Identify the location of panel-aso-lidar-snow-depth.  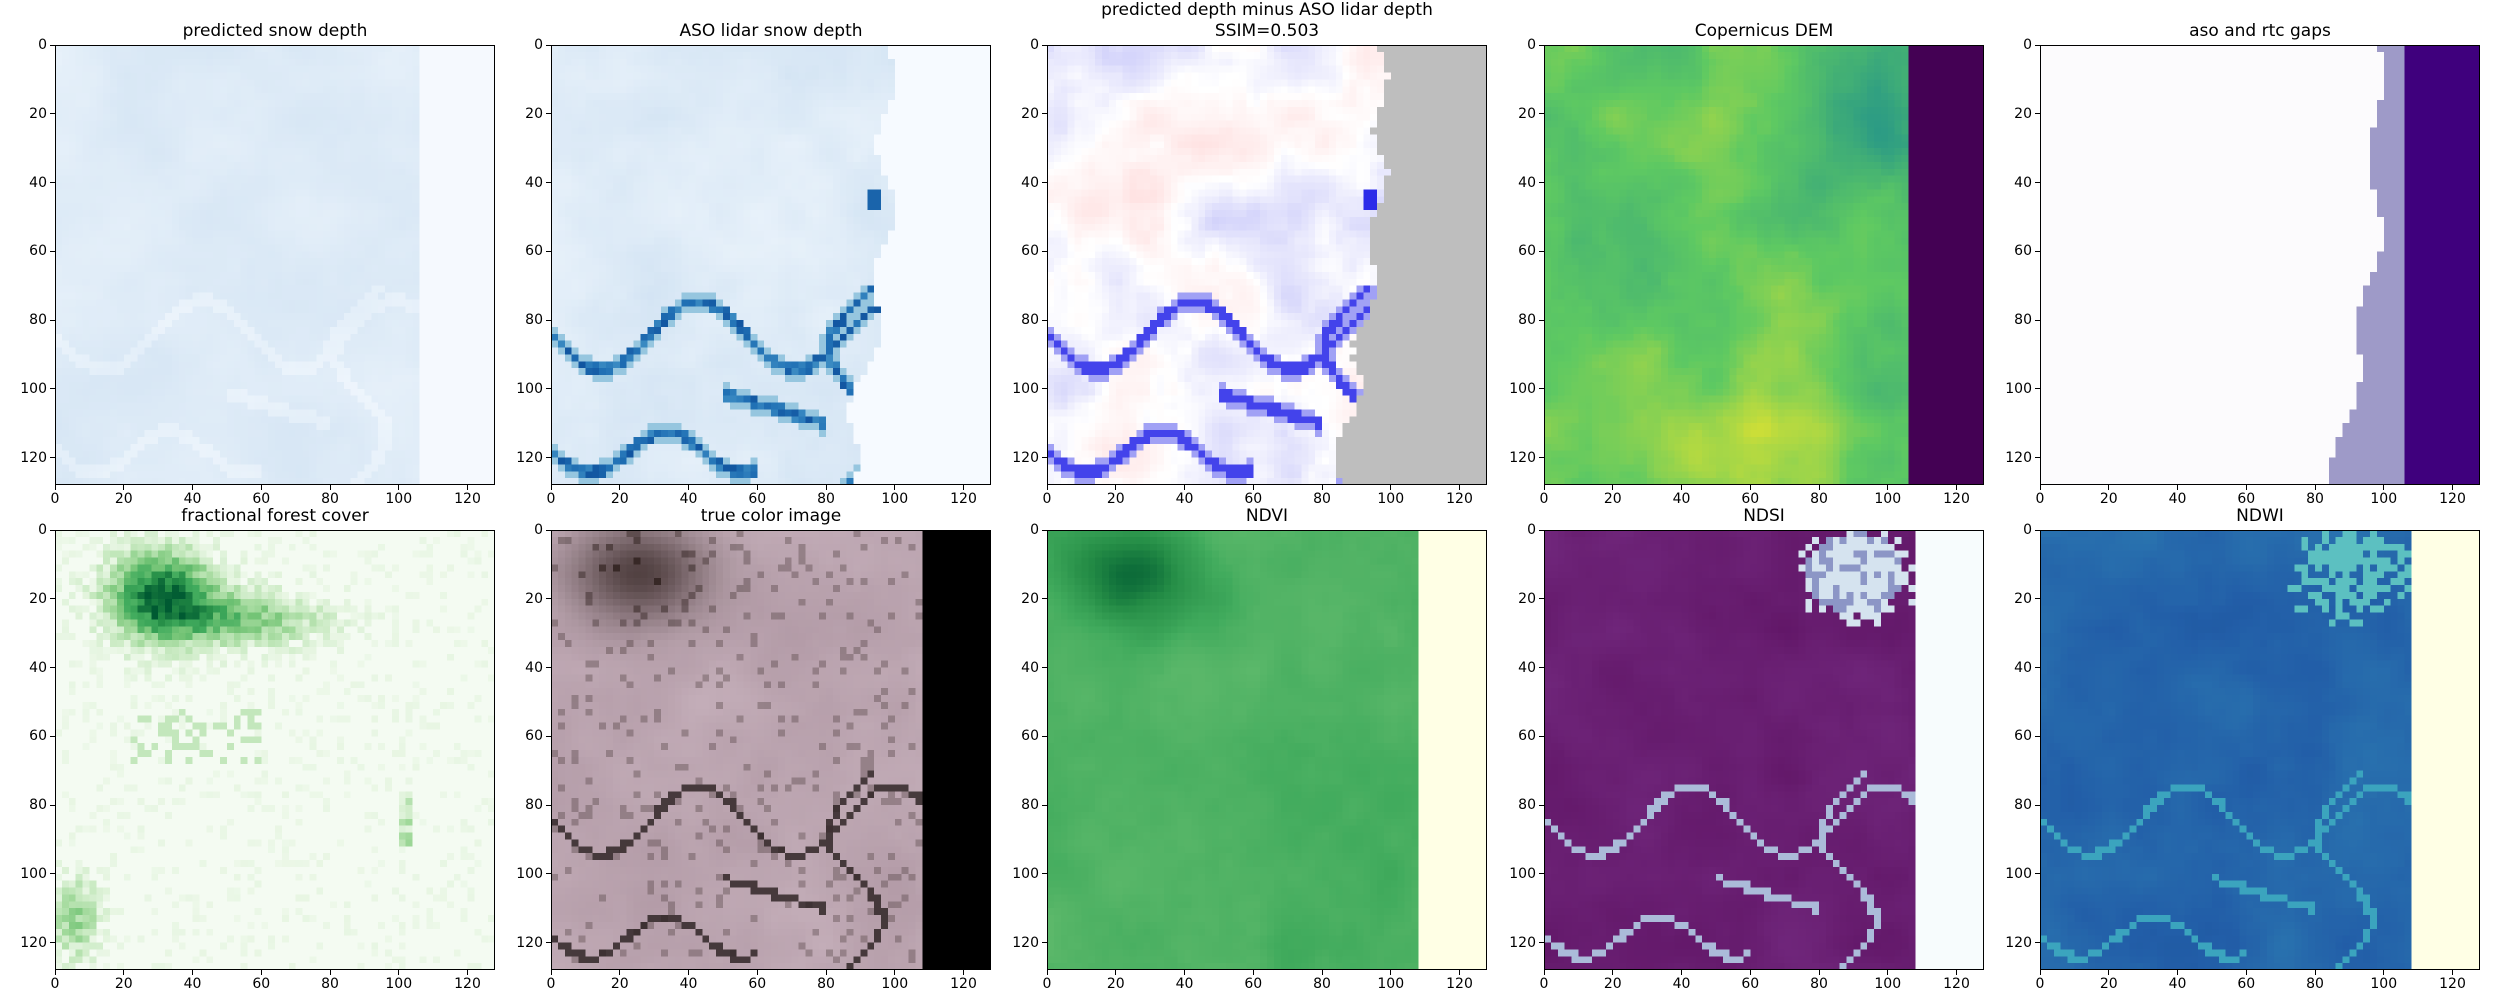
(771, 265).